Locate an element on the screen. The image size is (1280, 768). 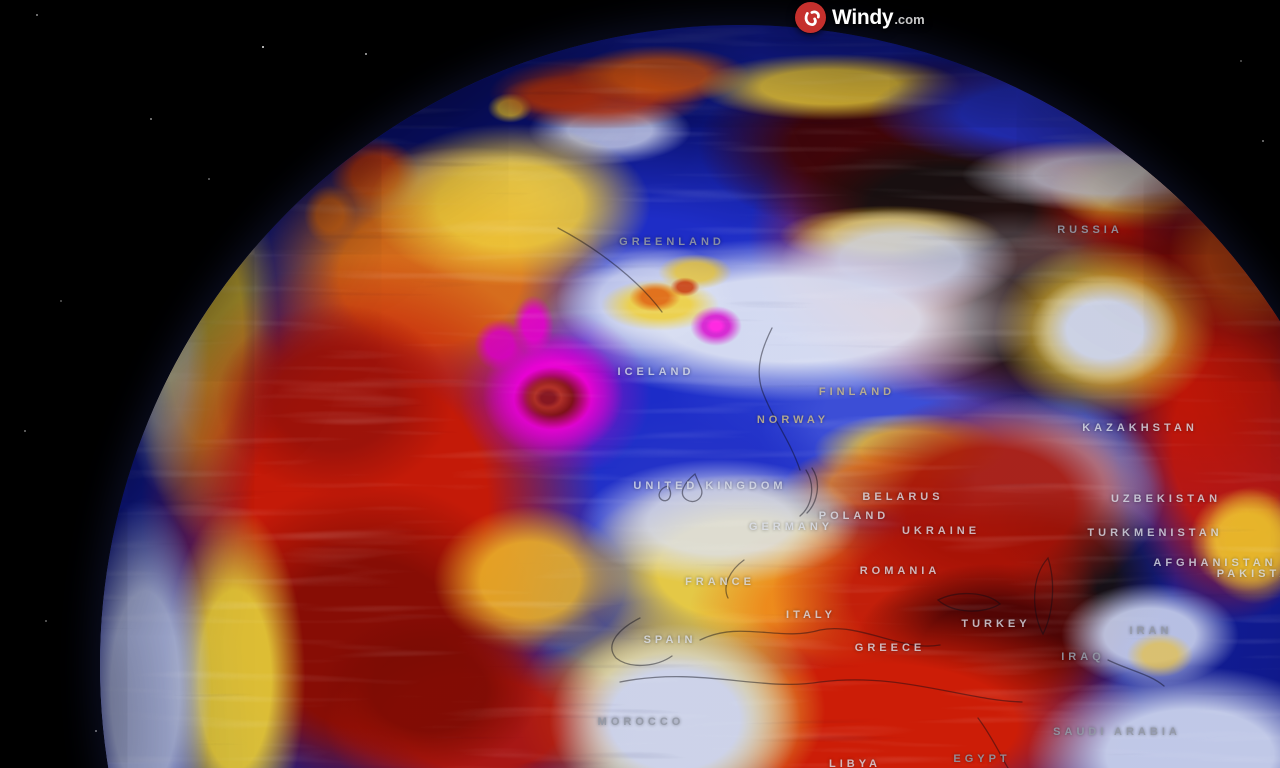
windy-swirl-icon is located at coordinates (810, 17).